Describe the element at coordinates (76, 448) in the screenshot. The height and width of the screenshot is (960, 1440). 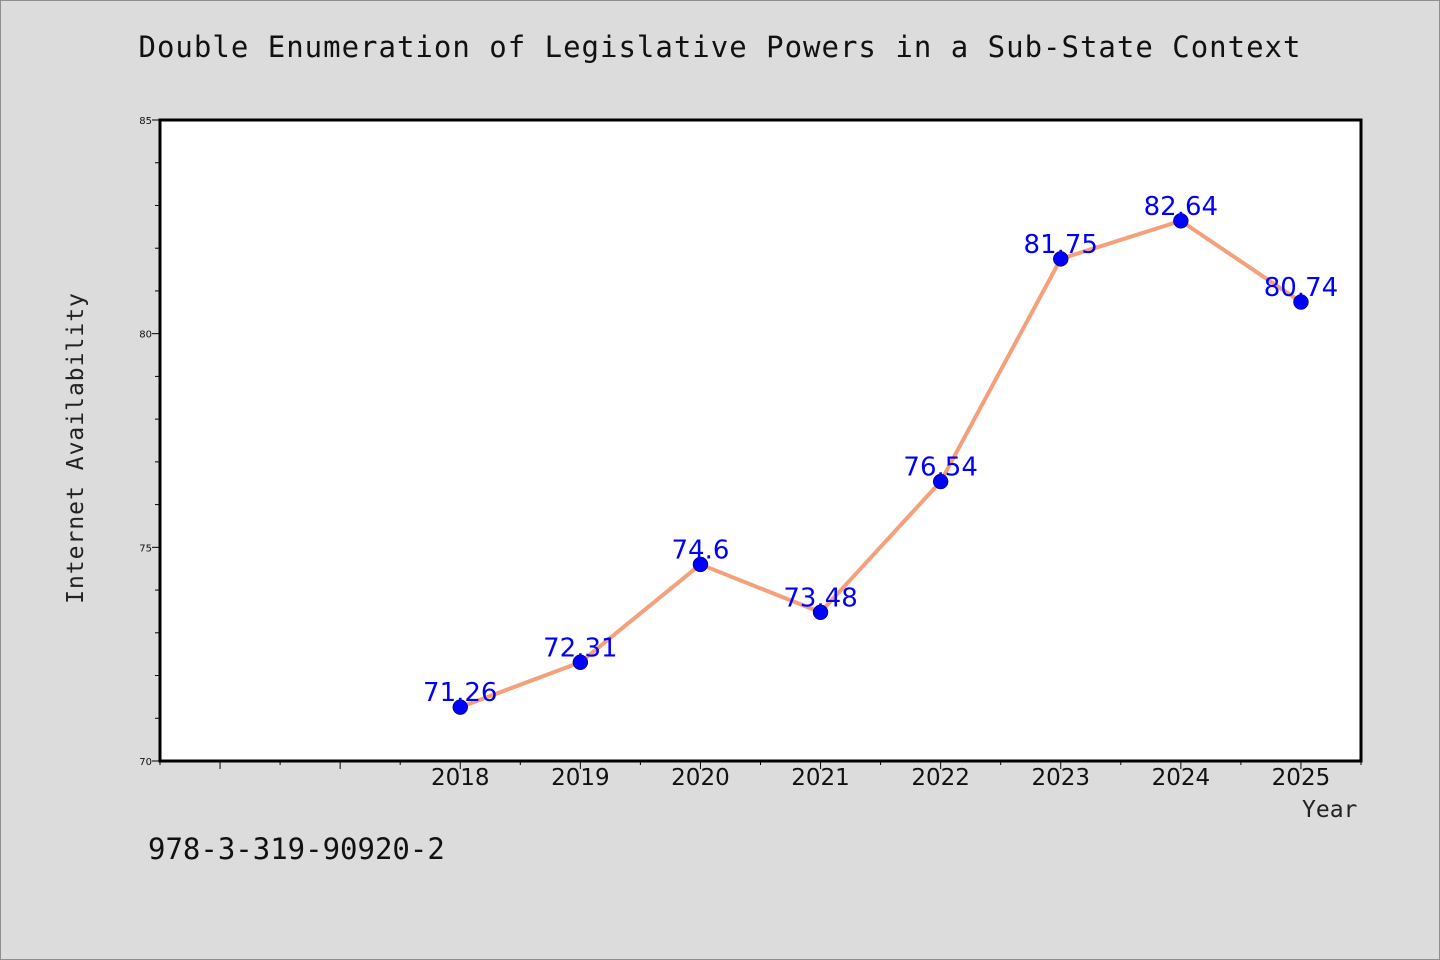
I see `y-axis-label: Internet Availability` at that location.